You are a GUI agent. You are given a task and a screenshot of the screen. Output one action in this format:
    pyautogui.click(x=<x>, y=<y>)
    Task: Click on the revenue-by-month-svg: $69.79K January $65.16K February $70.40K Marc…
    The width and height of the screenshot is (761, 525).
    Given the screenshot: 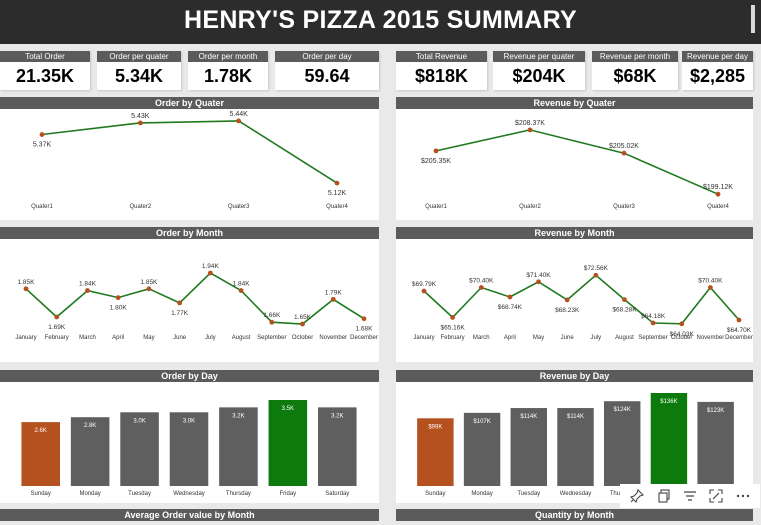 What is the action you would take?
    pyautogui.click(x=582, y=303)
    